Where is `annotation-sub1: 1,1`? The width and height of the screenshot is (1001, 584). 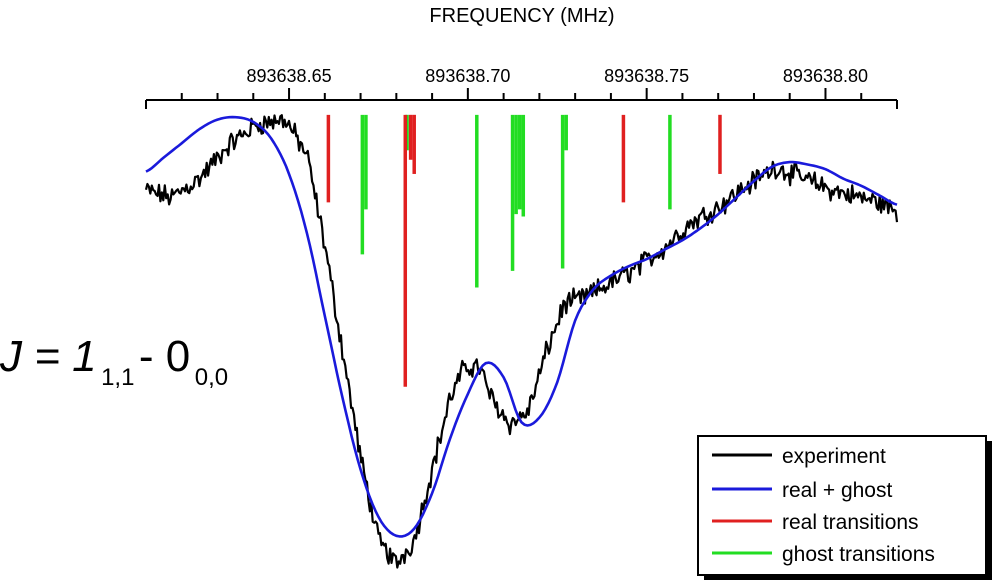
annotation-sub1: 1,1 is located at coordinates (117, 377).